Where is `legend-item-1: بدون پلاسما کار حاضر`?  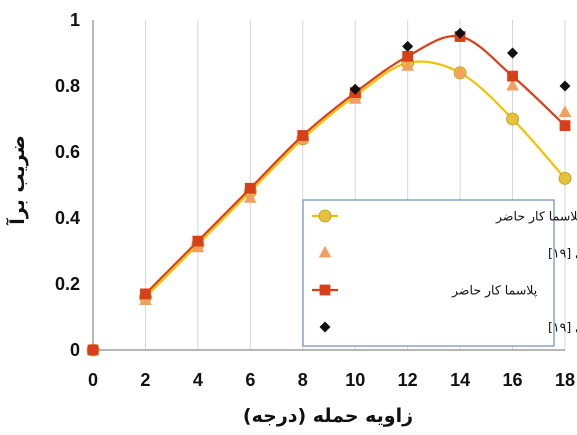
legend-item-1: بدون پلاسما کار حاضر is located at coordinates (444, 217).